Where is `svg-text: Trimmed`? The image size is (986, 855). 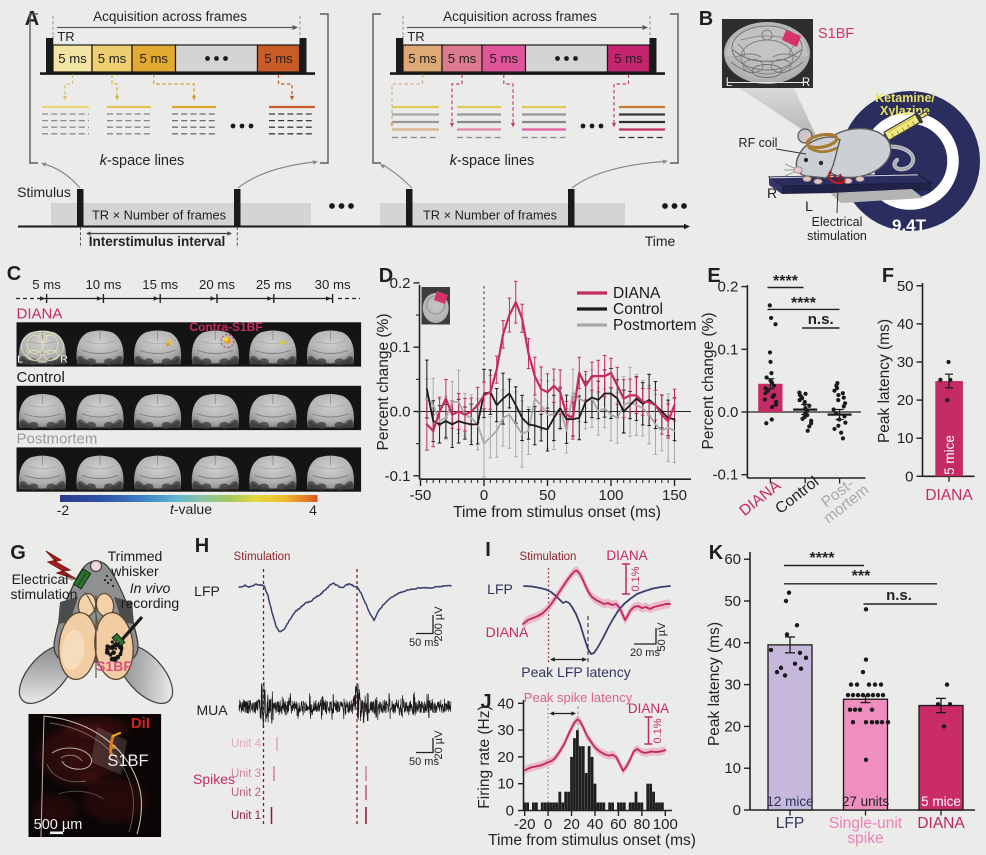 svg-text: Trimmed is located at coordinates (135, 556).